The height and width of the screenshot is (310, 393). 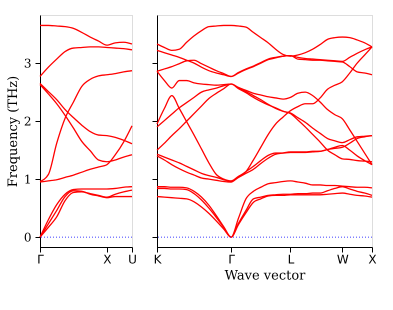 What do you see at coordinates (158, 259) in the screenshot?
I see `x-tick-label: K` at bounding box center [158, 259].